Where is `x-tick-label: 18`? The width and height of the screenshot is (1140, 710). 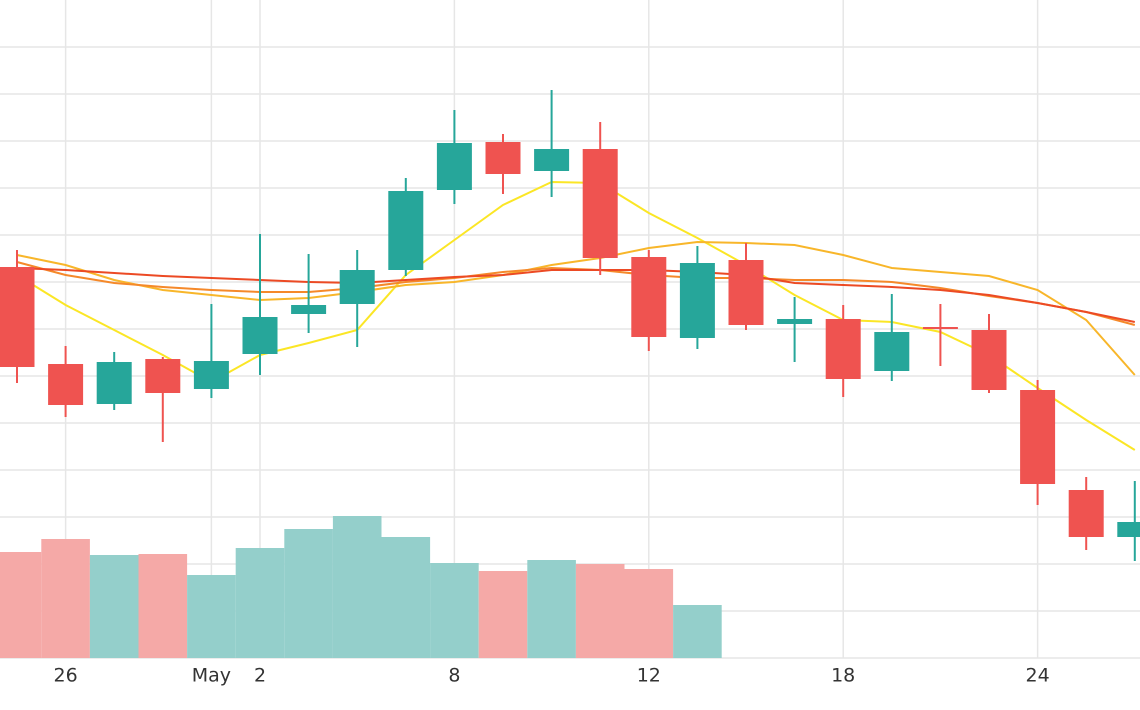
x-tick-label: 18 is located at coordinates (843, 676).